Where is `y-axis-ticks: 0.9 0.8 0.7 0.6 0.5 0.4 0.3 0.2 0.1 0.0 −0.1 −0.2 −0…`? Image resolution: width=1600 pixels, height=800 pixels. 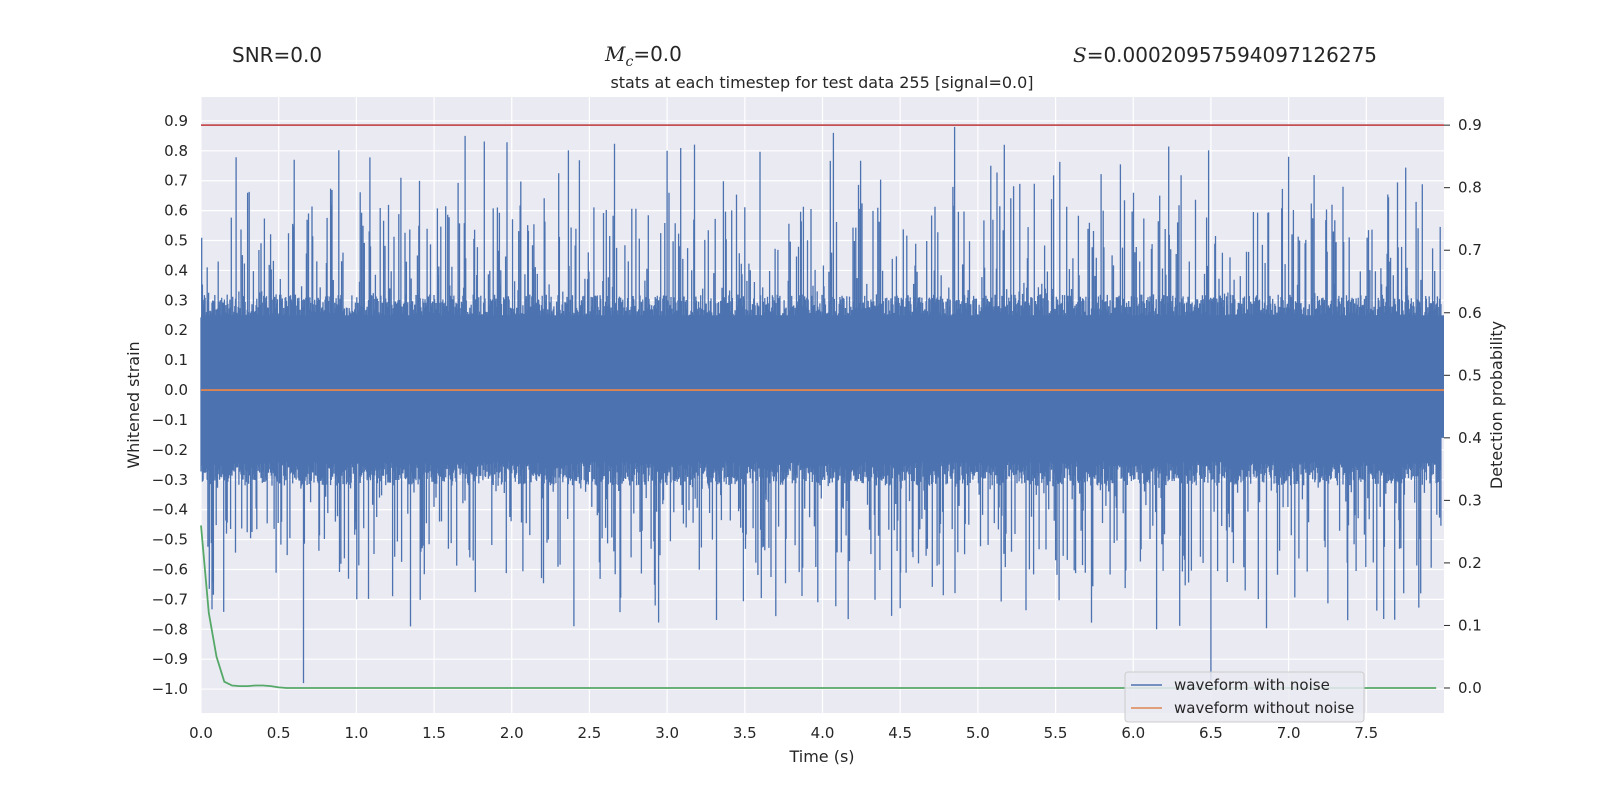
y-axis-ticks: 0.9 0.8 0.7 0.6 0.5 0.4 0.3 0.2 0.1 0.0 −0.1 −0.2 −0… is located at coordinates (170, 405).